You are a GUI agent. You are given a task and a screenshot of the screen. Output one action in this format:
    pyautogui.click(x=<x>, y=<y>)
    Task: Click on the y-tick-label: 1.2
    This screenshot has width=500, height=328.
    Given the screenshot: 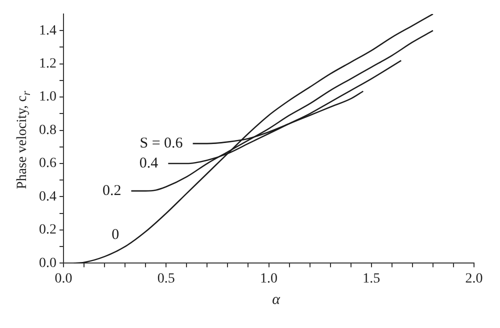 What is the action you would take?
    pyautogui.click(x=47, y=64)
    